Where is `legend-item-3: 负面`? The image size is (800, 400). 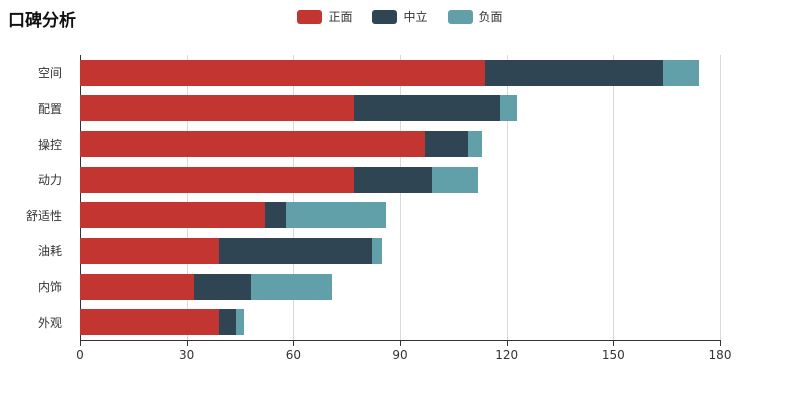
legend-item-3: 负面 is located at coordinates (475, 16).